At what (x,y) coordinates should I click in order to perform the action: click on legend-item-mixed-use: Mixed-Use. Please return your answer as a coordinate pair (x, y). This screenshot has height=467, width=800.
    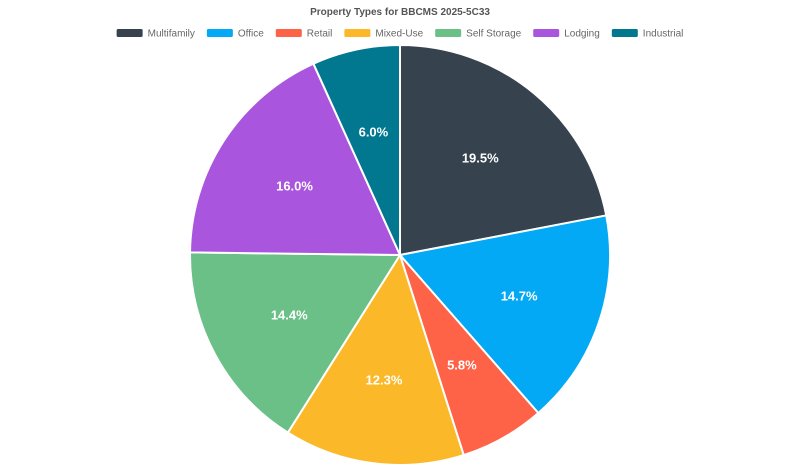
    Looking at the image, I should click on (384, 34).